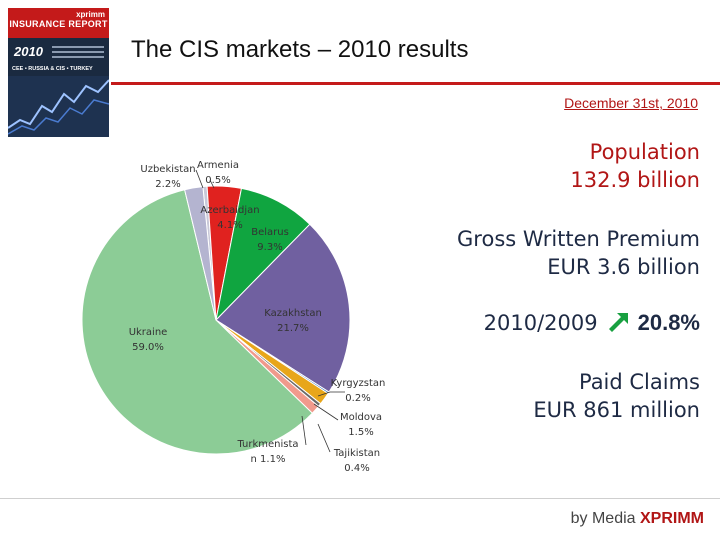 Image resolution: width=720 pixels, height=540 pixels. Describe the element at coordinates (540, 323) in the screenshot. I see `growth-label: 2010/2009` at that location.